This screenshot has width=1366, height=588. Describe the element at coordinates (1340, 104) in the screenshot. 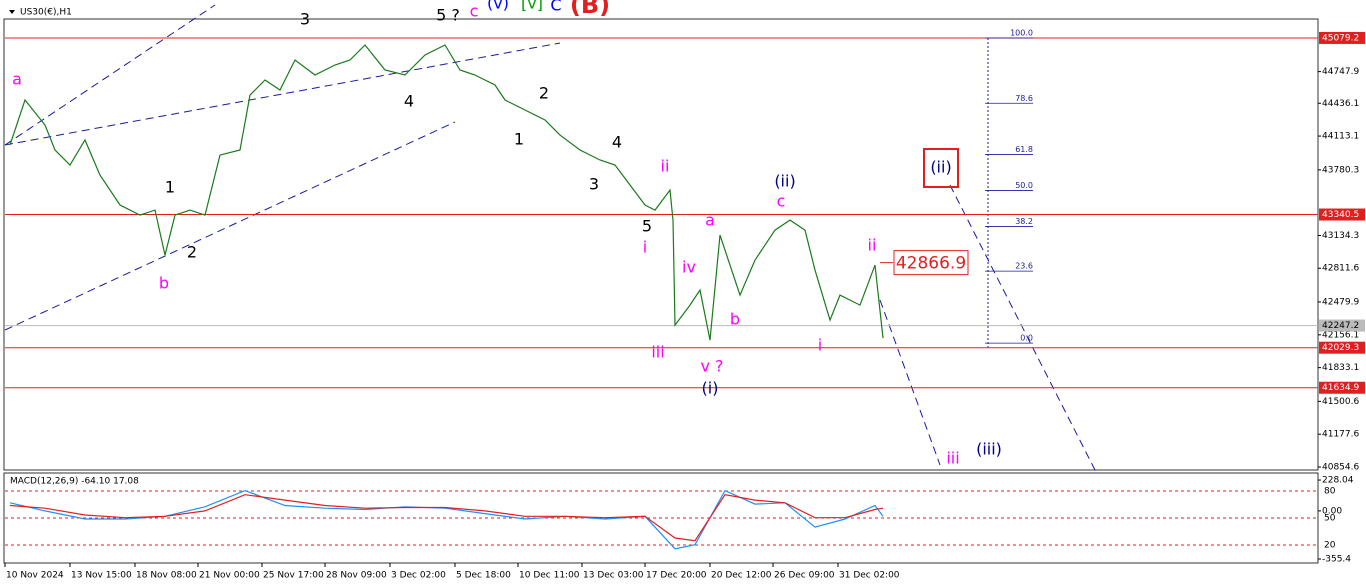

I see `y-tick-label: 44436.1` at that location.